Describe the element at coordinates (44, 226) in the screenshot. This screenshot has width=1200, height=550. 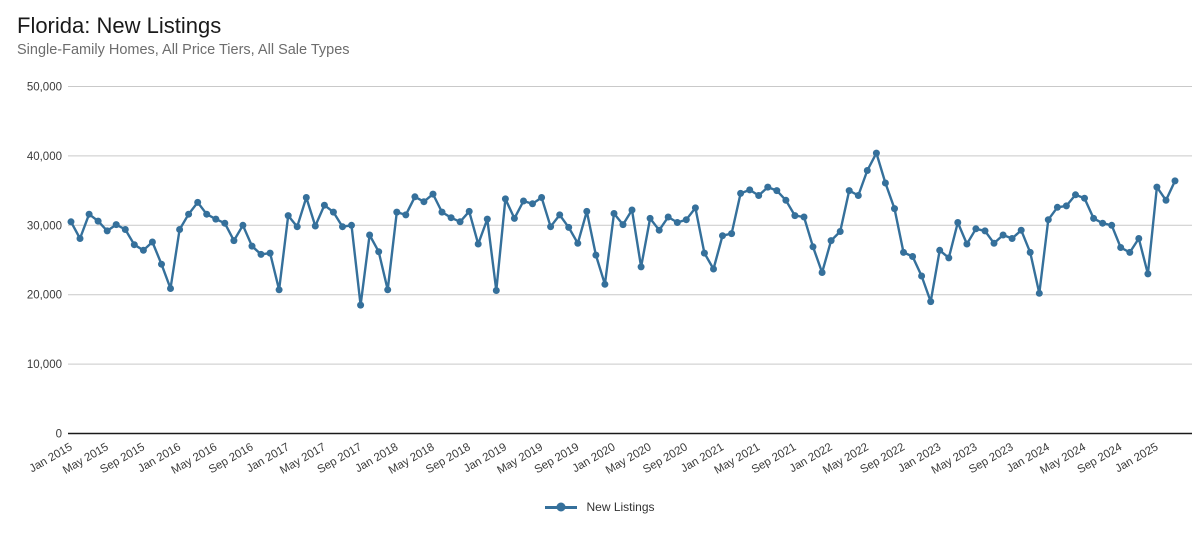
I see `y-axis-tick-label: 30,000` at that location.